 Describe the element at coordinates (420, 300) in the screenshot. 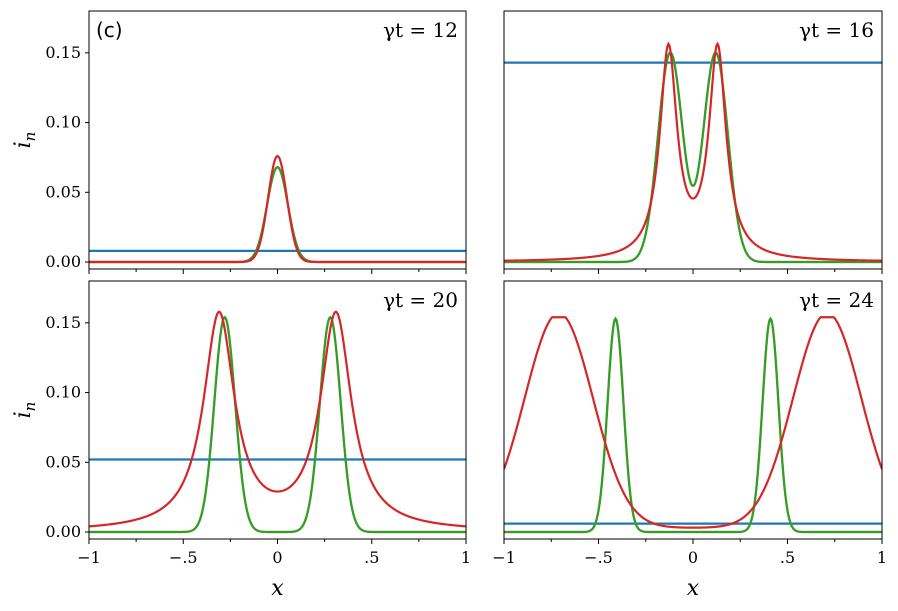

I see `panel-annotation: γt = 20` at that location.